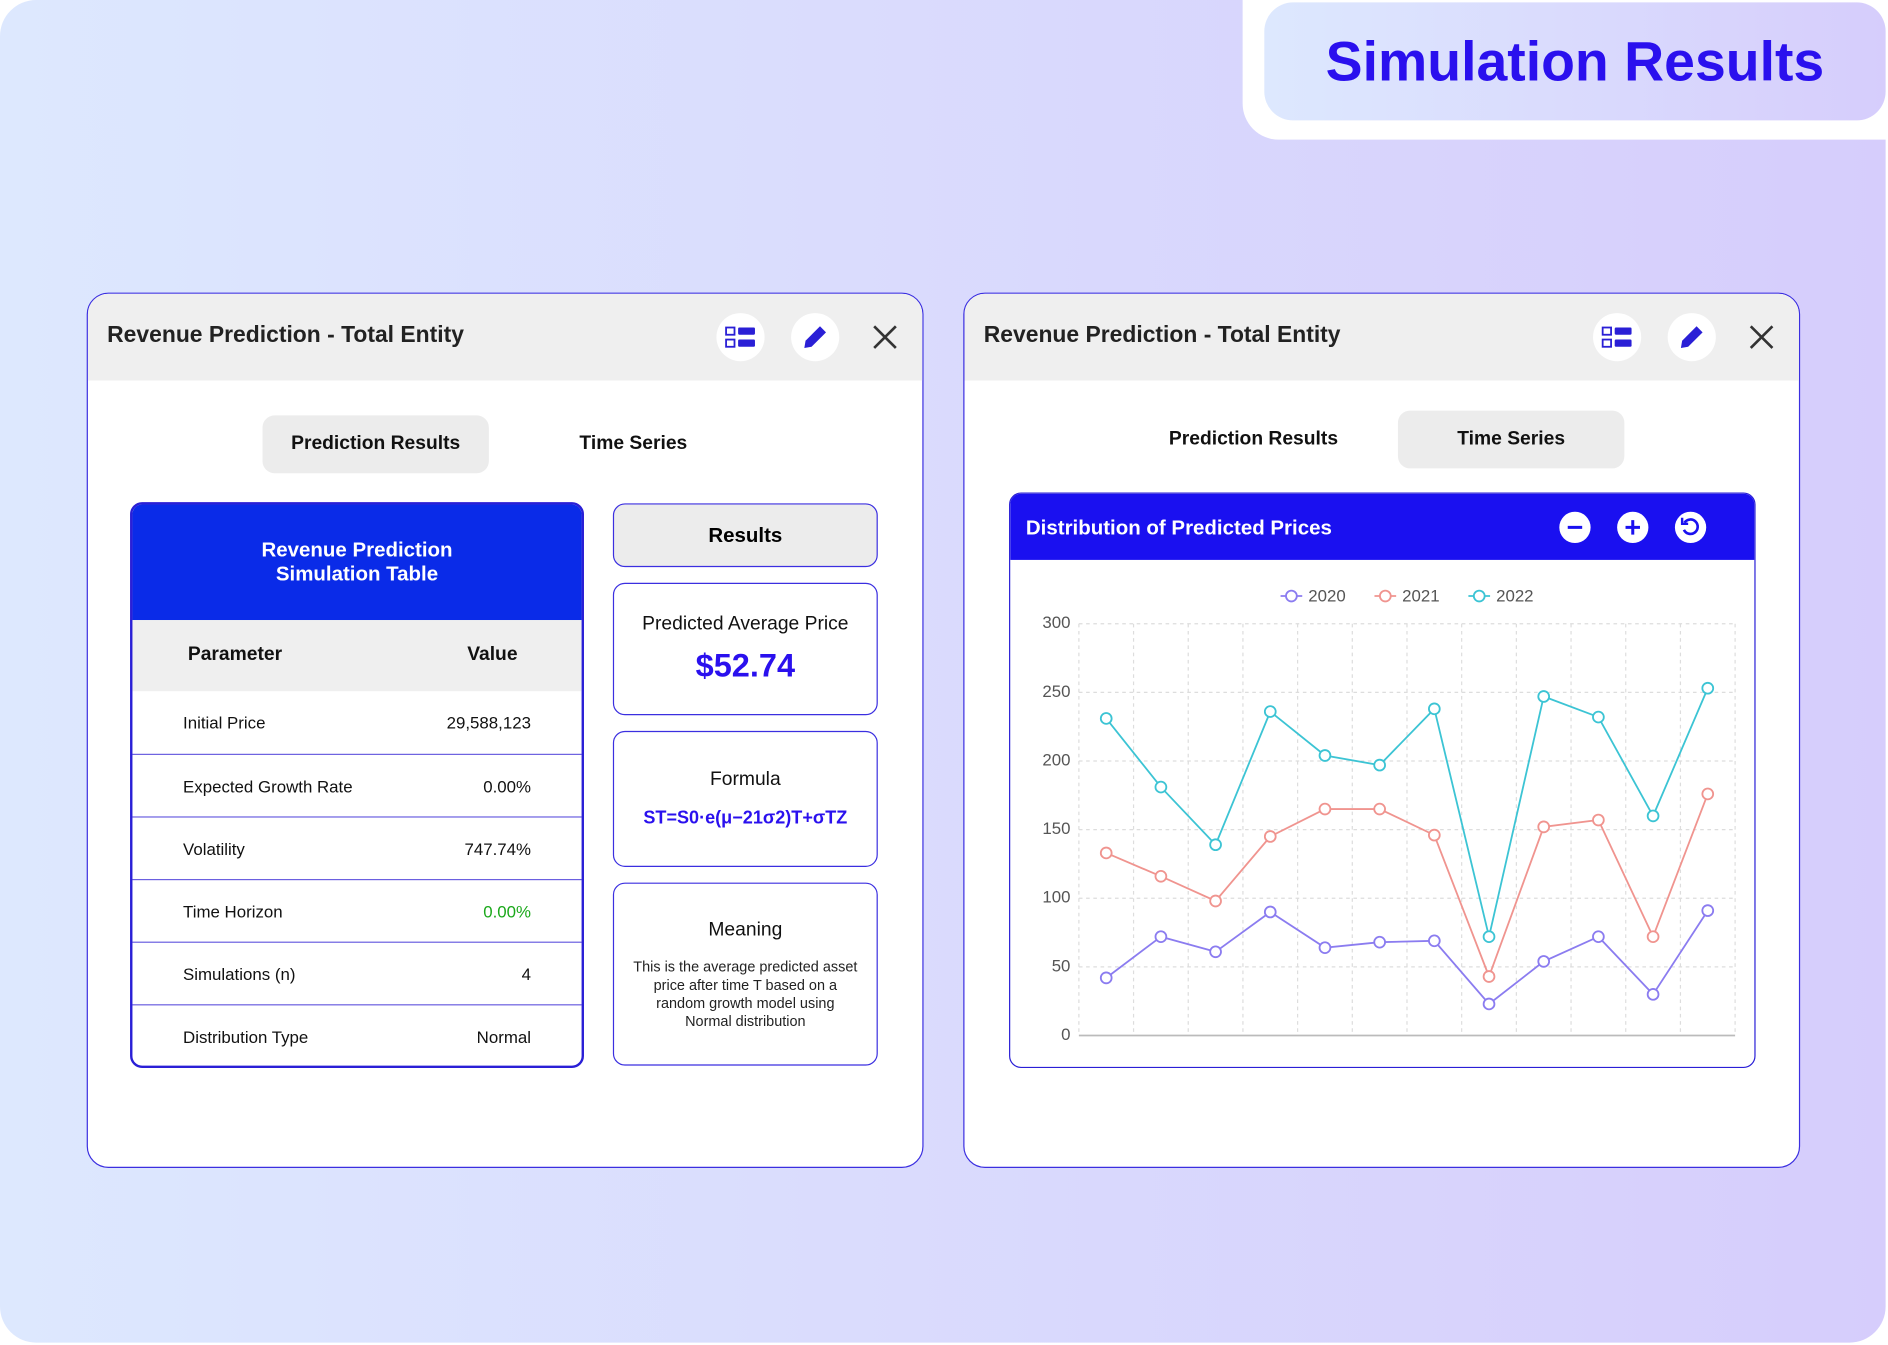  Describe the element at coordinates (357, 1034) in the screenshot. I see `table-row: Distribution Type Normal` at that location.